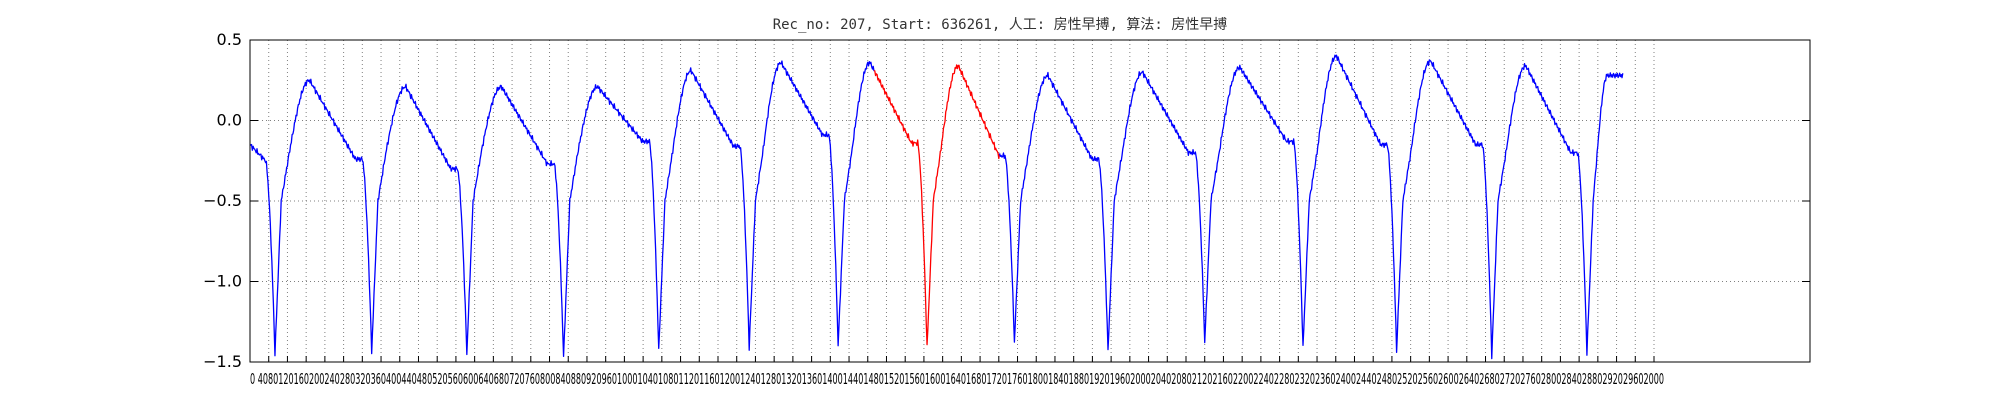 This screenshot has height=404, width=2000. Describe the element at coordinates (229, 39) in the screenshot. I see `y-tick-label: 0.5` at that location.